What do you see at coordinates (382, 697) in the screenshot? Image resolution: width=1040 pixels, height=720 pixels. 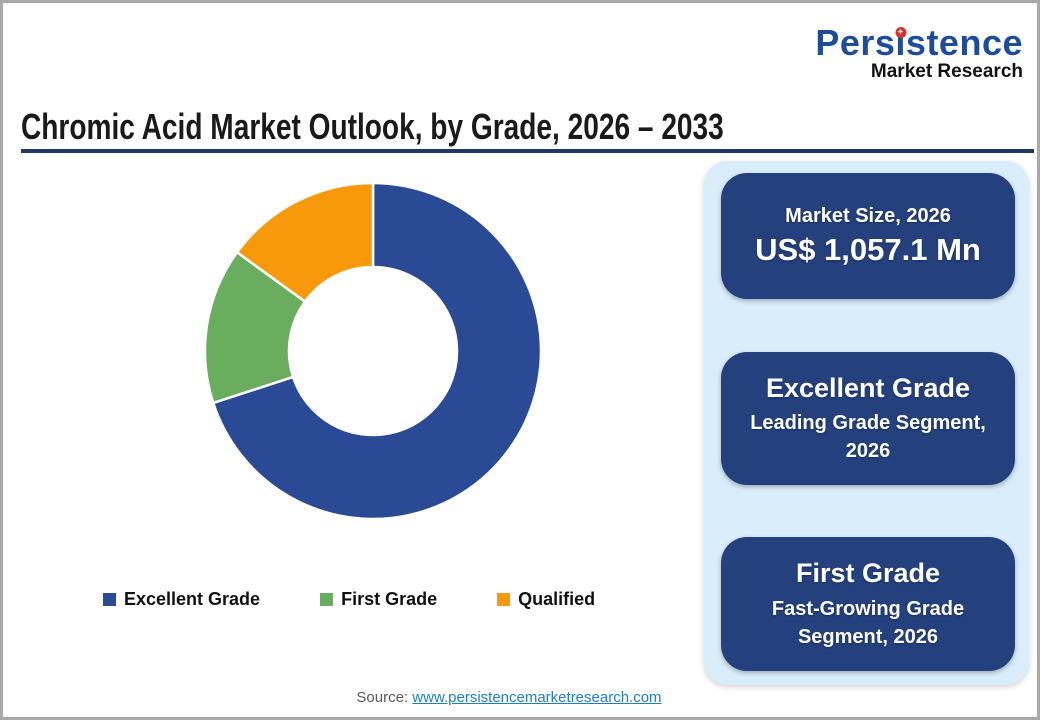 I see `source-label: Source:` at bounding box center [382, 697].